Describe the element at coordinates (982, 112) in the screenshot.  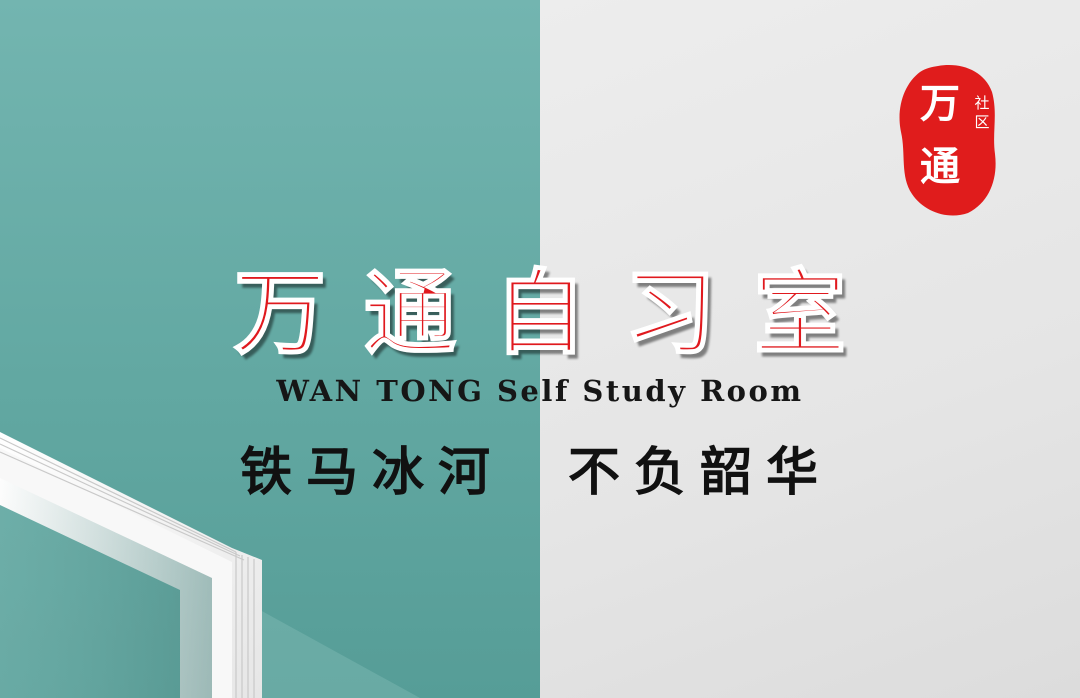
I see `seal-small-text: 社区` at that location.